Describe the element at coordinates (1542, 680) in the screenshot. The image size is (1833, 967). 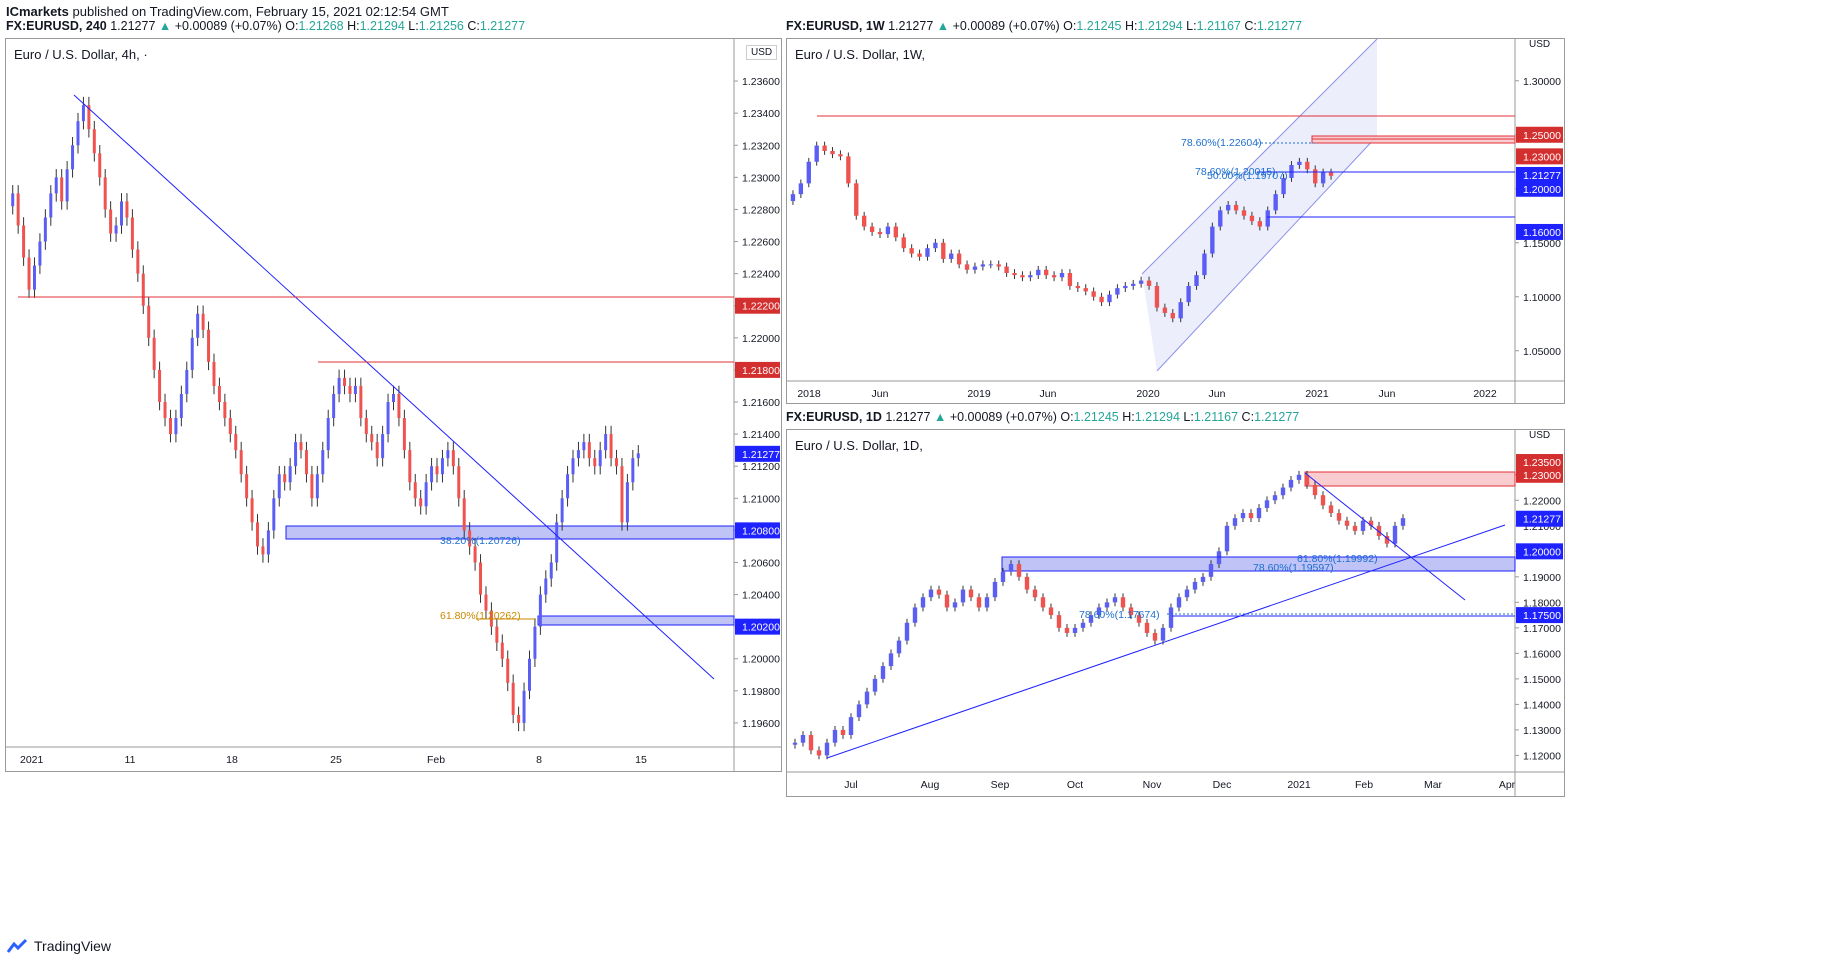
I see `y-tick-label: 1.15000` at that location.